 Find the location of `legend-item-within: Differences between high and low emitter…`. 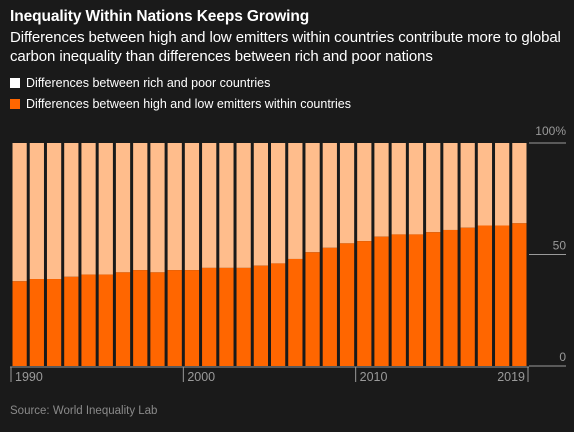

legend-item-within: Differences between high and low emitter… is located at coordinates (180, 103).